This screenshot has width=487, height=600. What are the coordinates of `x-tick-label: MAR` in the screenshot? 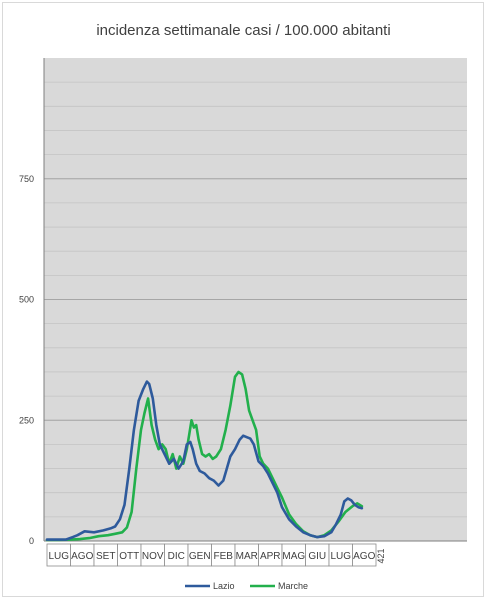 It's located at (247, 556).